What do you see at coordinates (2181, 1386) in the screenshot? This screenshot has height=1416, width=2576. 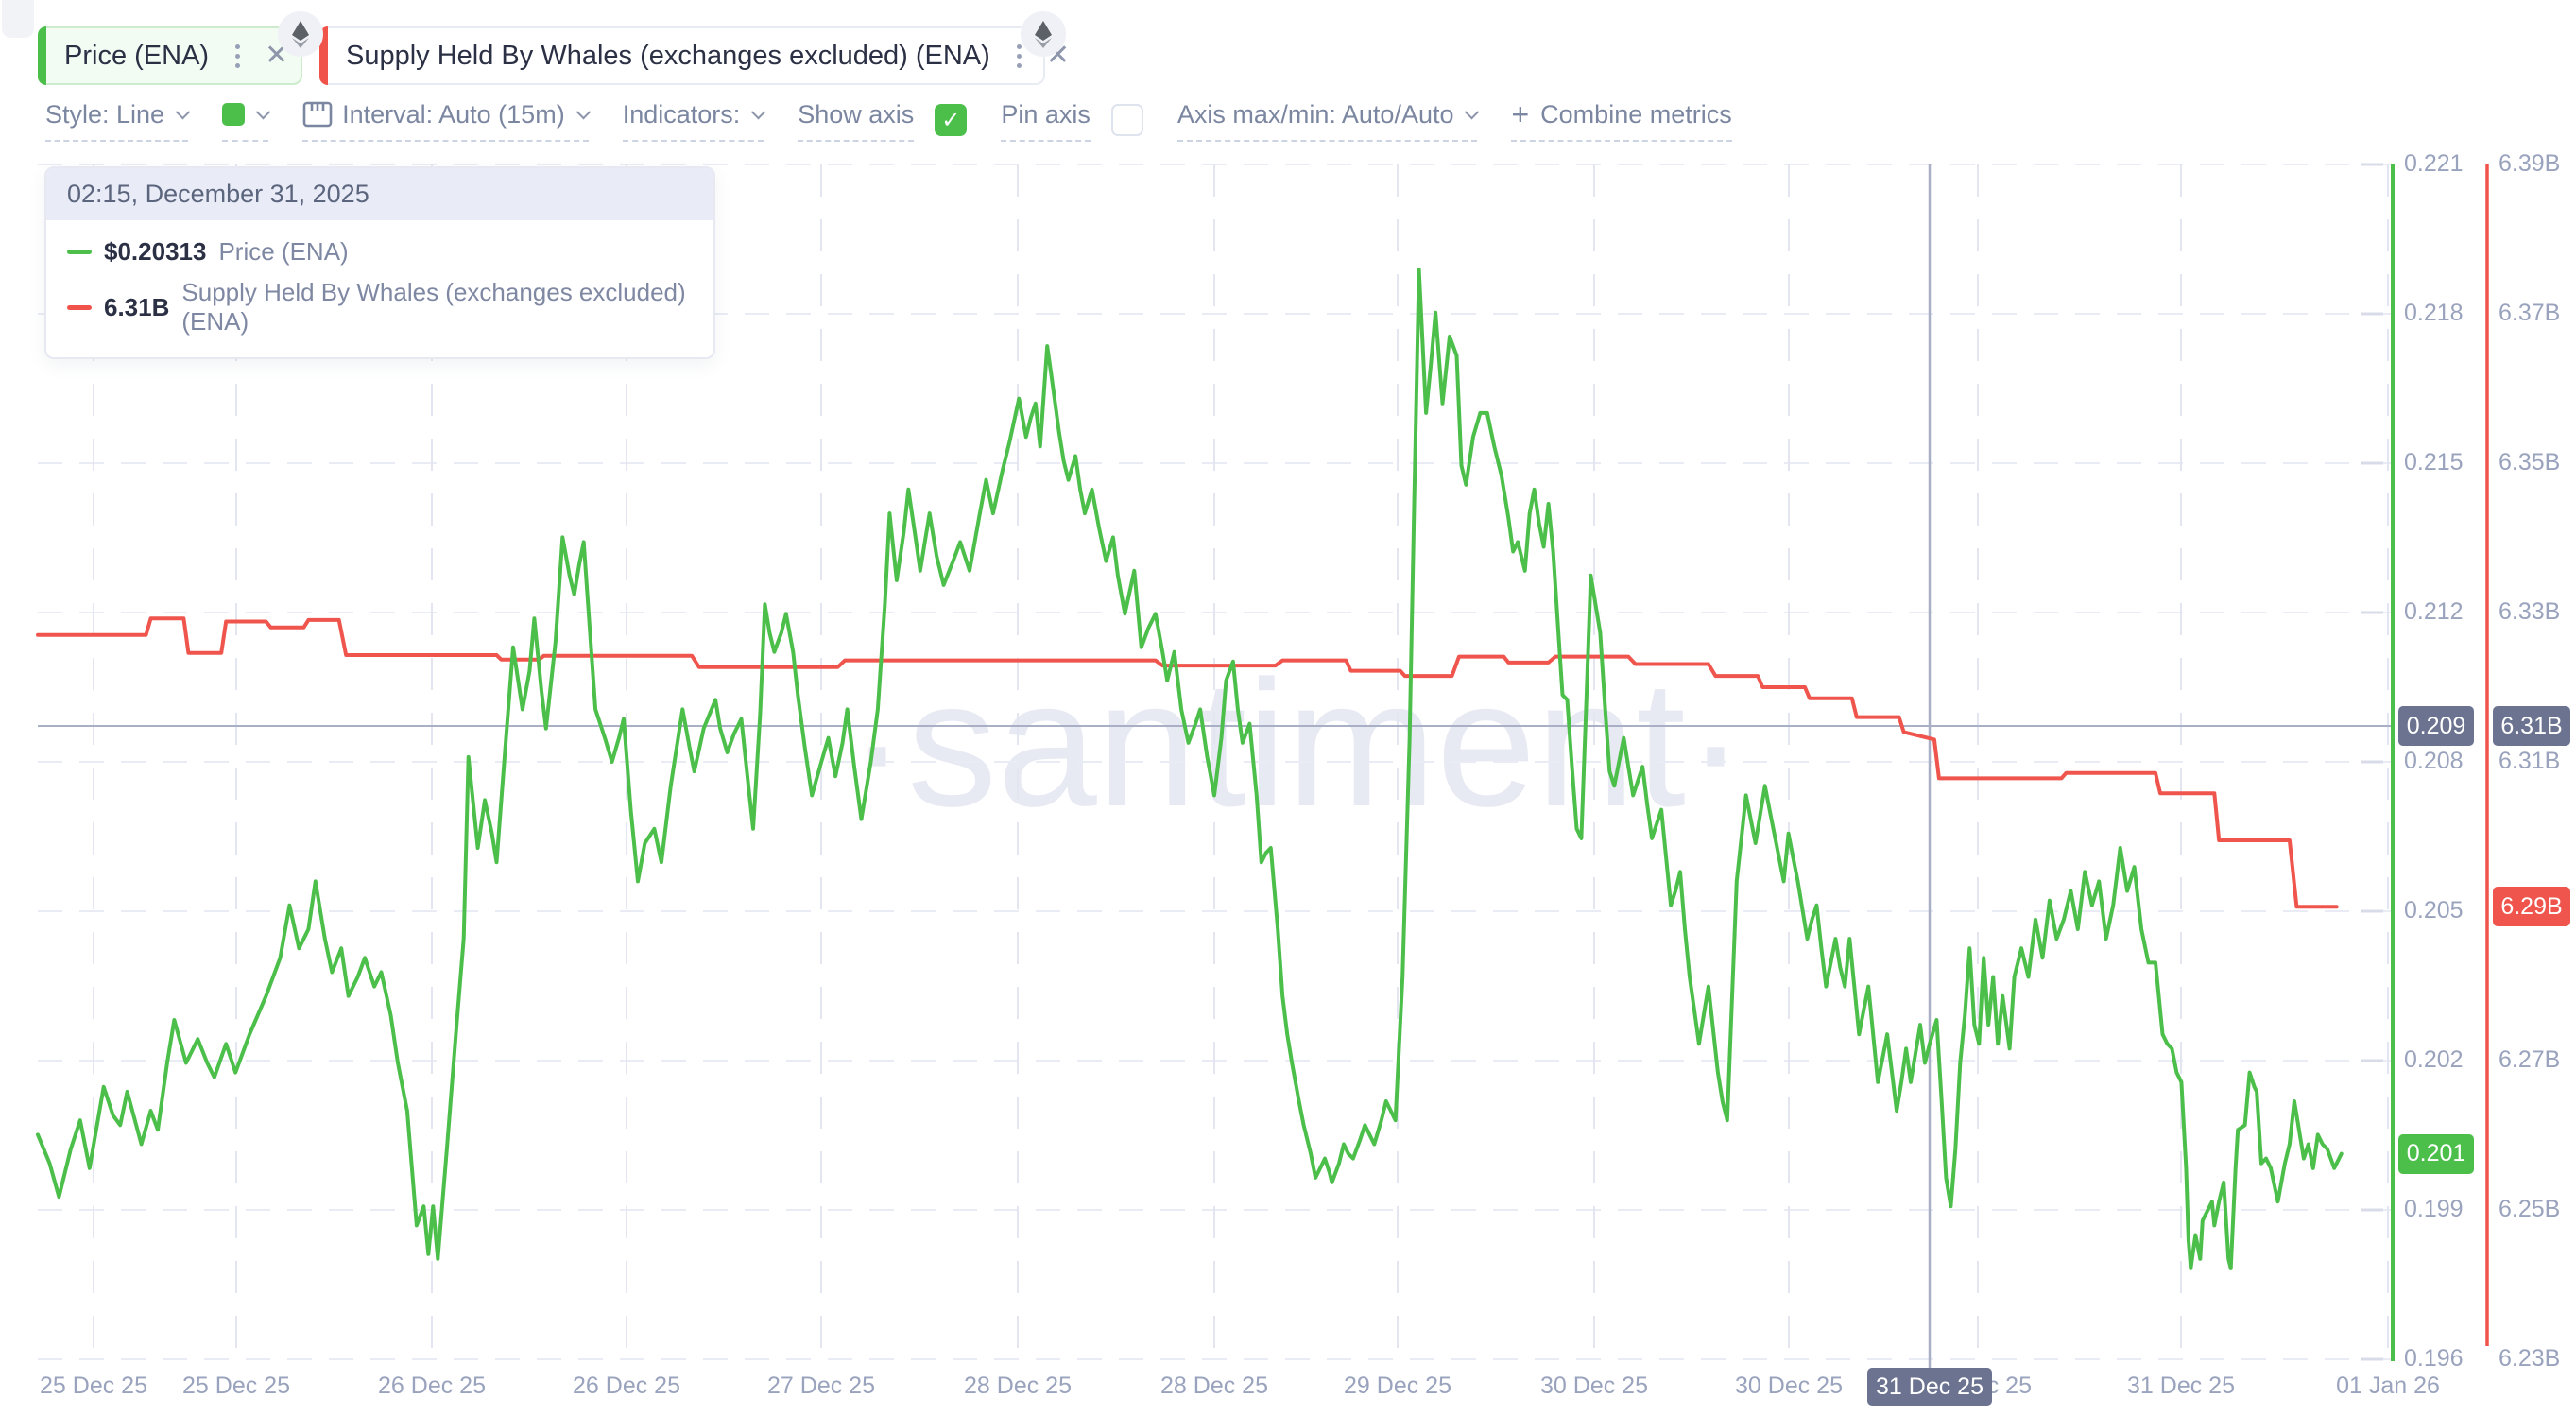 I see `x-axis-label: 31 Dec 25` at bounding box center [2181, 1386].